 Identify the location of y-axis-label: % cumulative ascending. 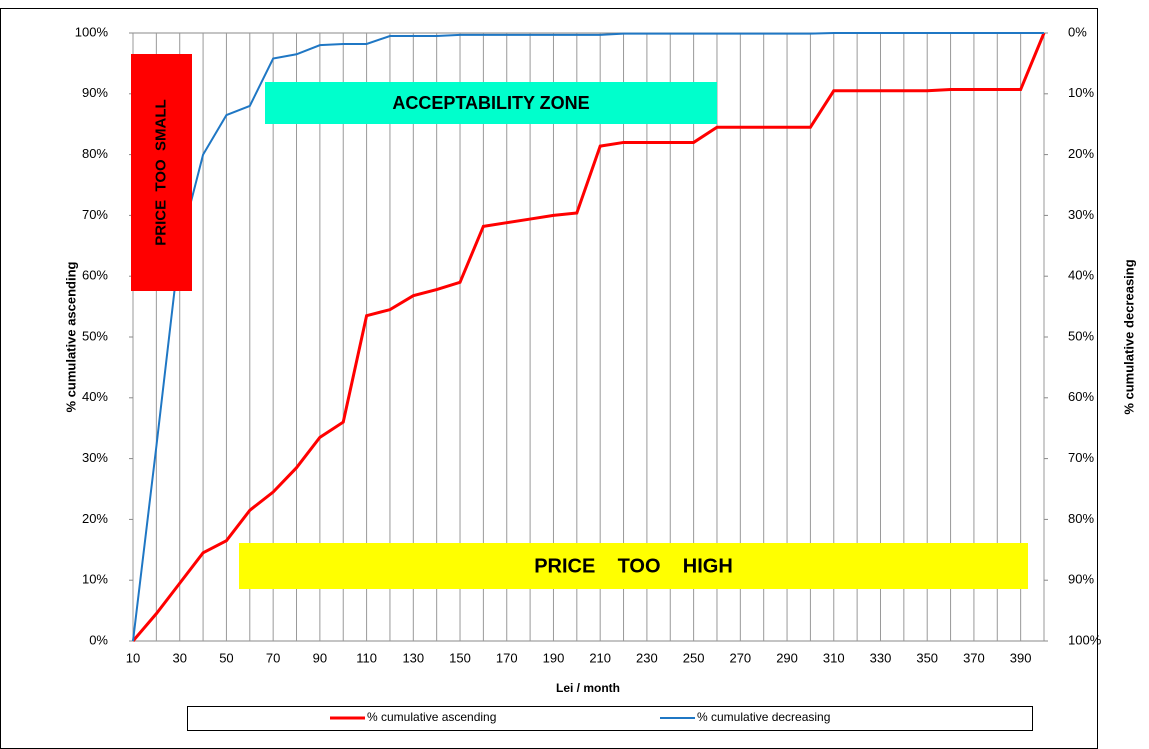
(70, 336).